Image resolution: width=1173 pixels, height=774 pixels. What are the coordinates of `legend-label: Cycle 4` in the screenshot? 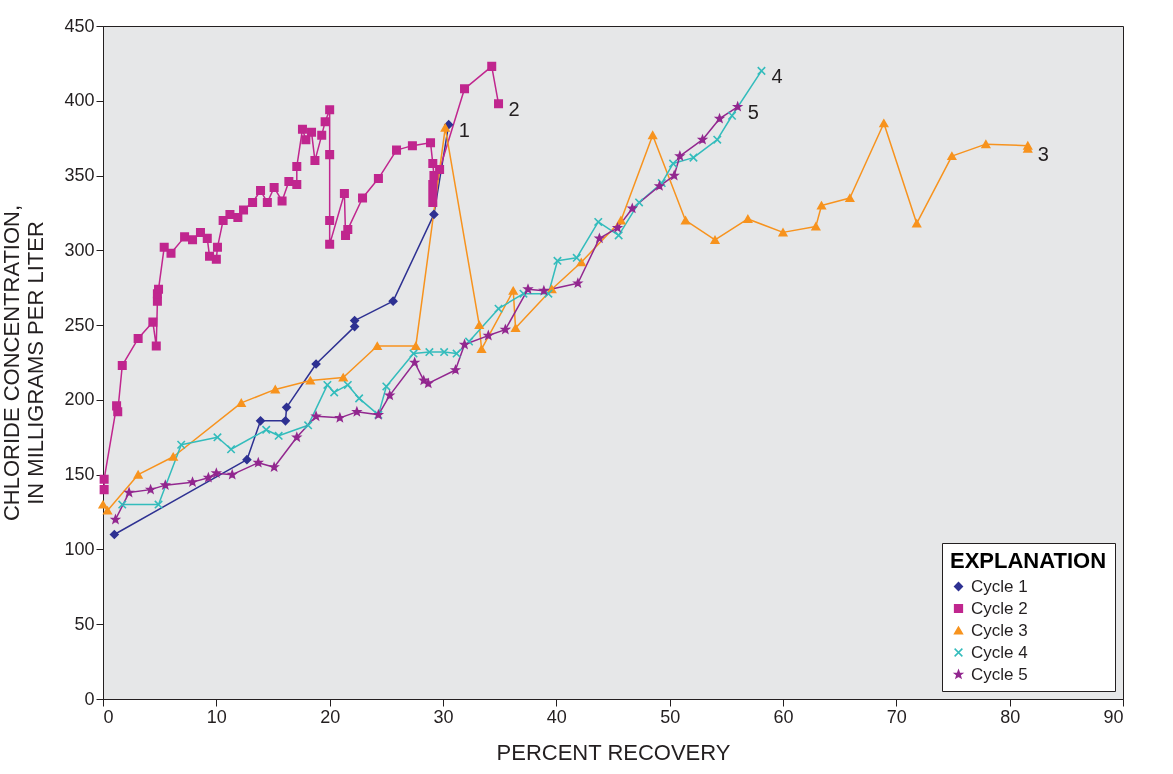 It's located at (999, 652).